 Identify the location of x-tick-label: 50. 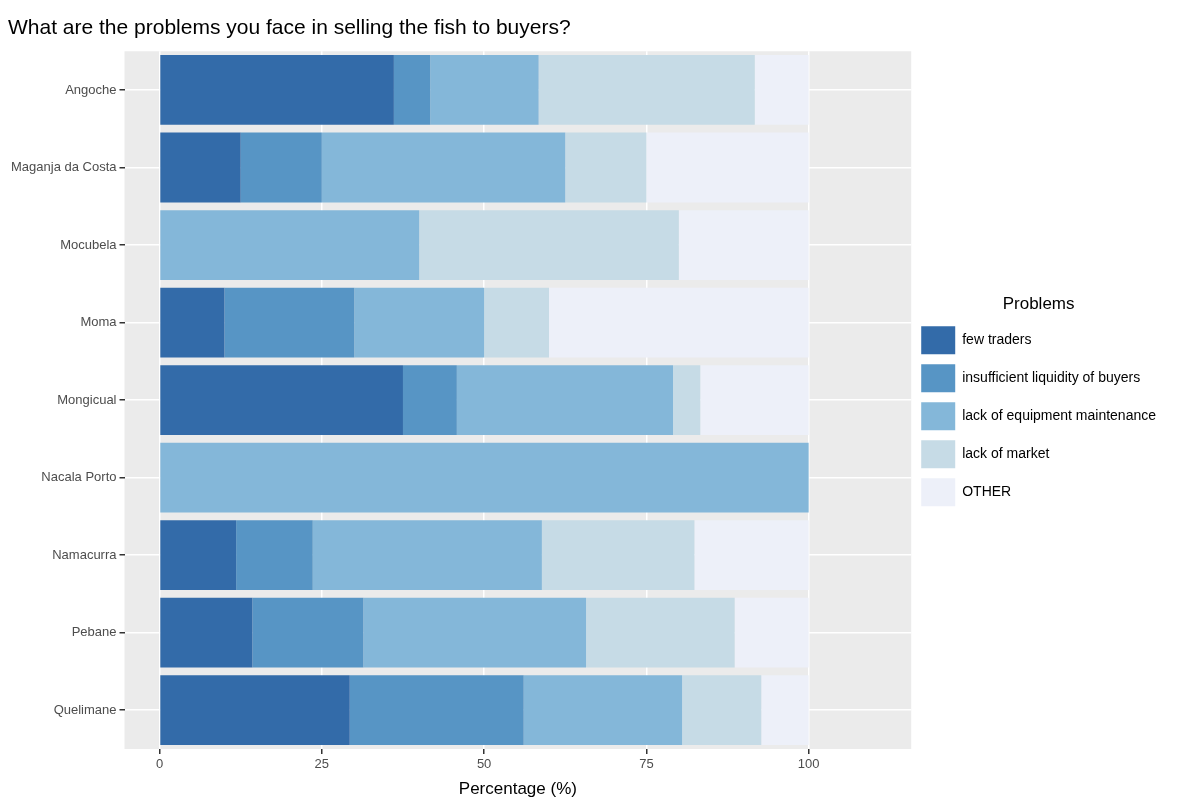
(484, 764).